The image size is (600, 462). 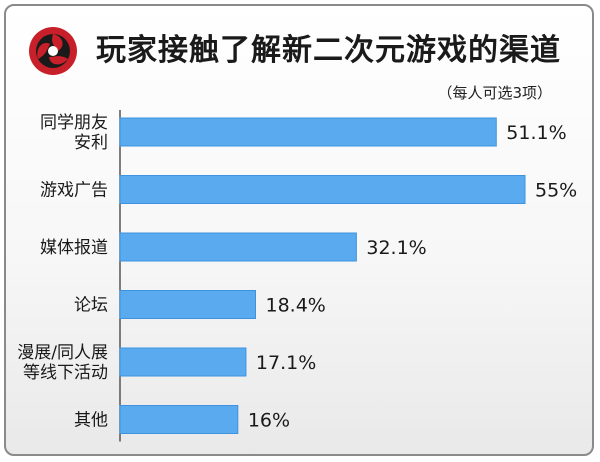 What do you see at coordinates (286, 363) in the screenshot?
I see `data-label-4: 17.1%` at bounding box center [286, 363].